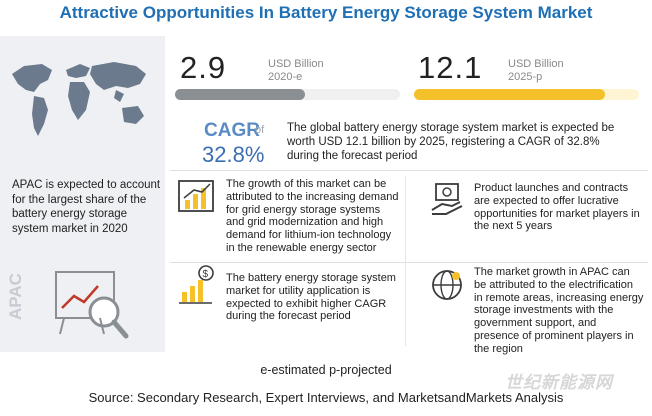 The width and height of the screenshot is (652, 416). I want to click on apac-vertical-label: APAC, so click(15, 296).